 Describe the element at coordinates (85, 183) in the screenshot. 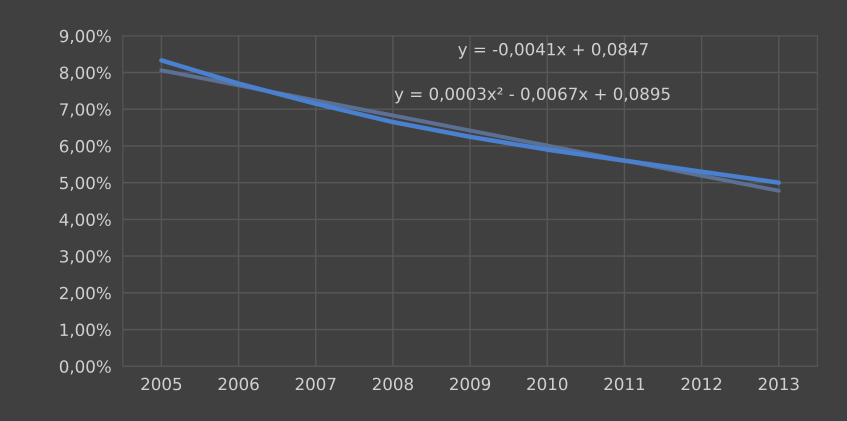

I see `y-tick-label: 5,00%` at that location.